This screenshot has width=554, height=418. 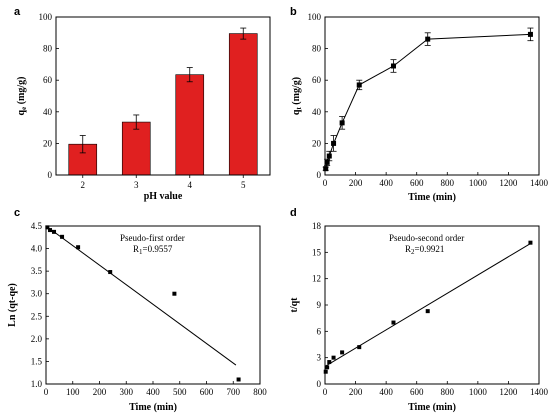 What do you see at coordinates (293, 213) in the screenshot?
I see `panel-label-d: d` at bounding box center [293, 213].